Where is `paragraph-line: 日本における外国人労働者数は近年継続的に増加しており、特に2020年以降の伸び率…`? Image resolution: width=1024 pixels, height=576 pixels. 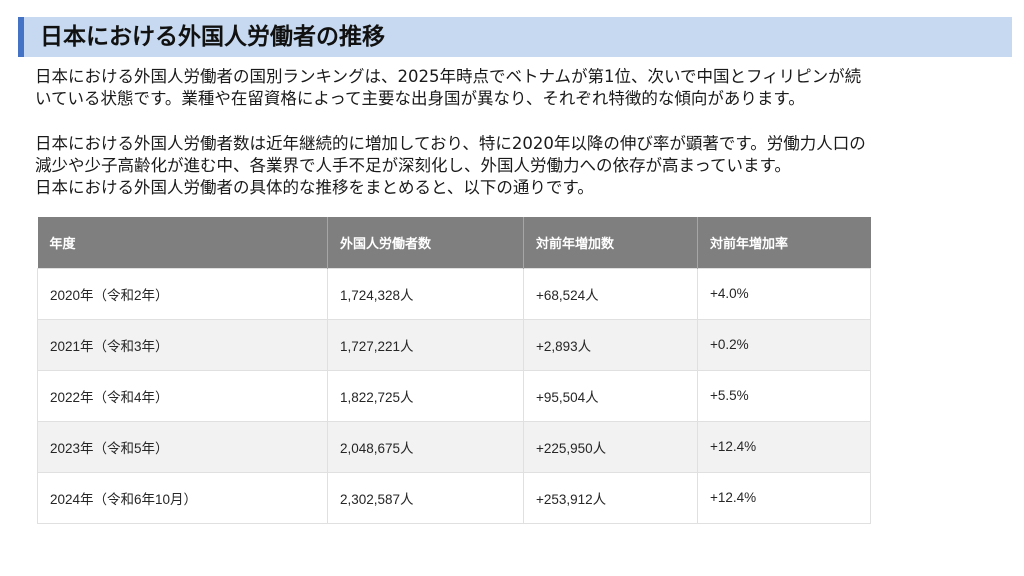 paragraph-line: 日本における外国人労働者数は近年継続的に増加しており、特に2020年以降の伸び率… is located at coordinates (450, 143).